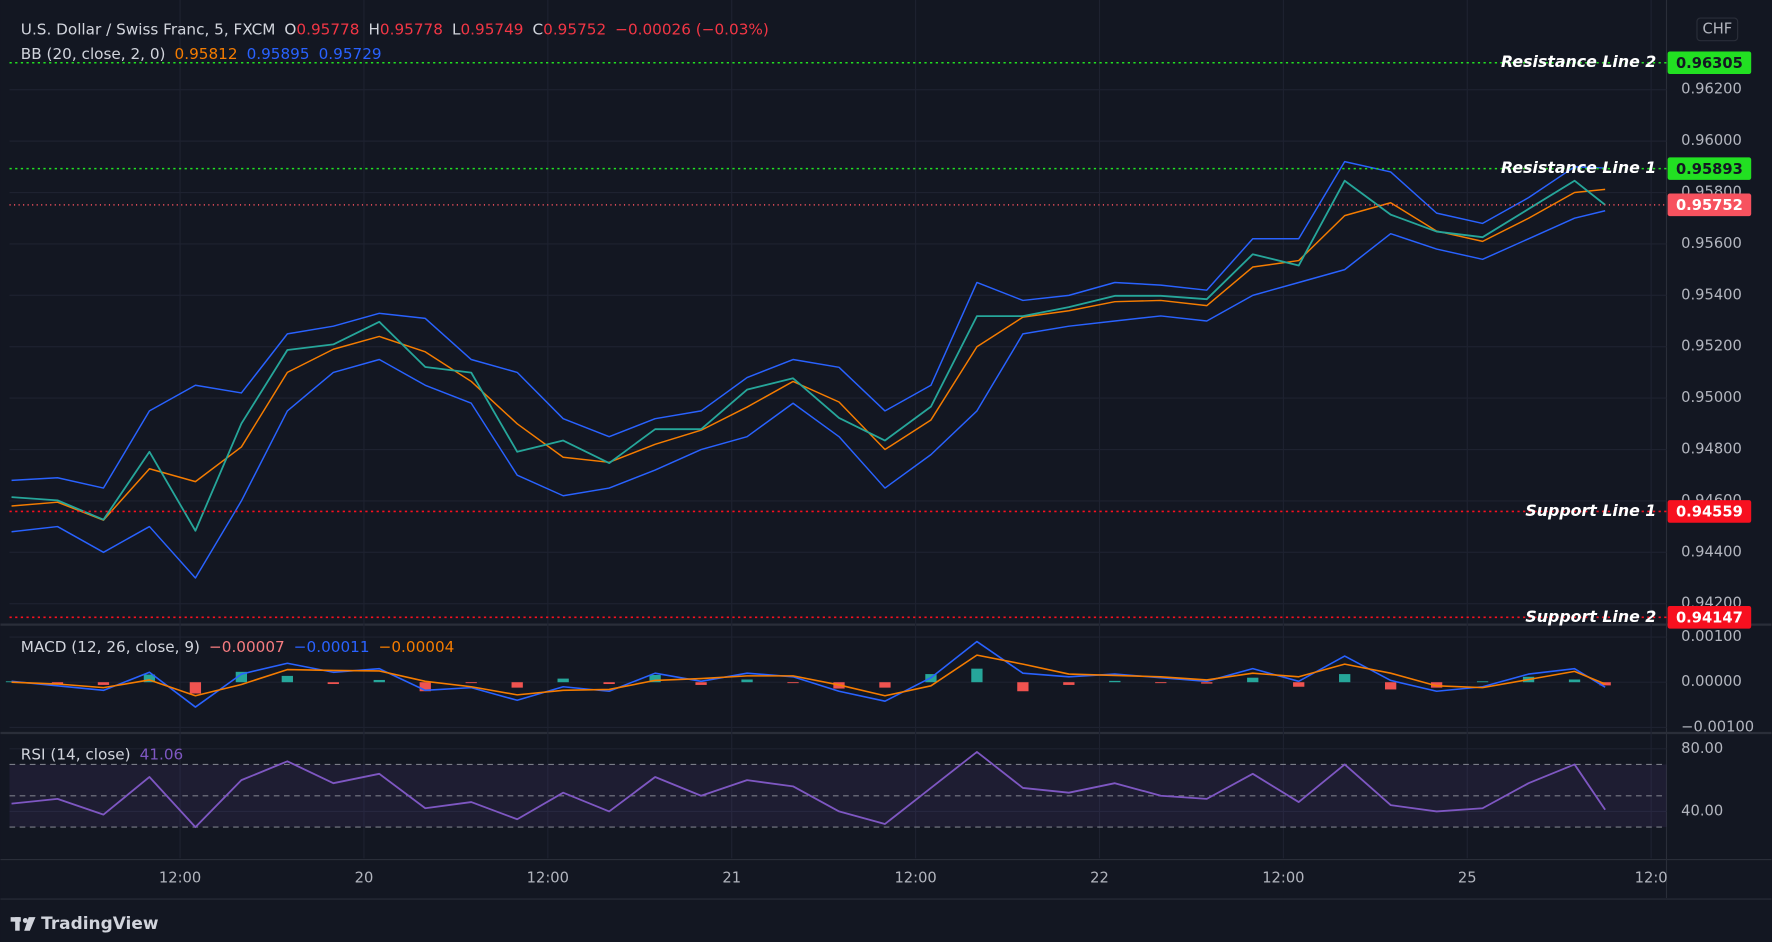 The height and width of the screenshot is (942, 1772). What do you see at coordinates (1099, 878) in the screenshot?
I see `x-tick-label: 22` at bounding box center [1099, 878].